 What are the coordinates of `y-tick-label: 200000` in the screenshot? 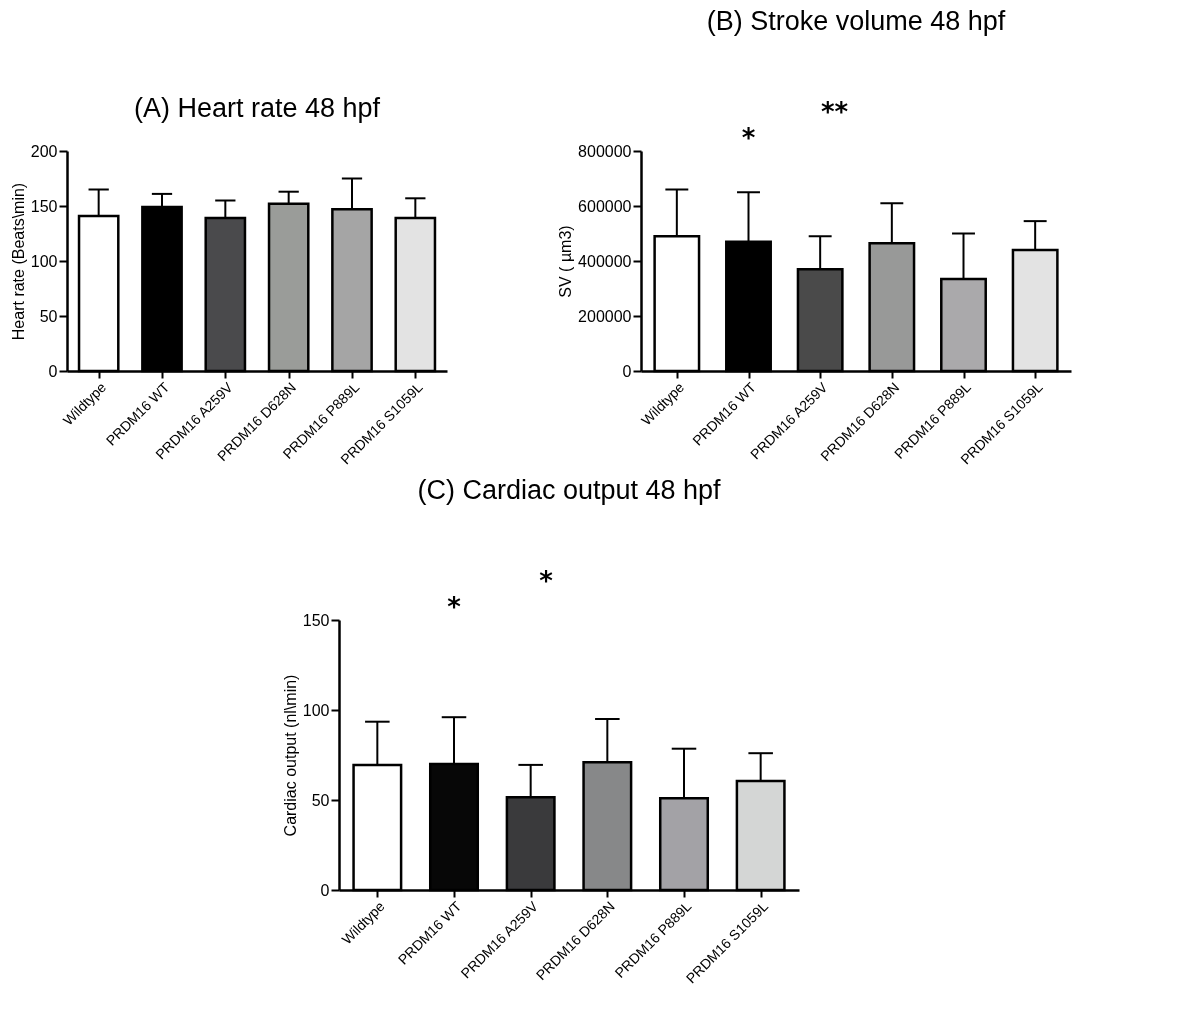 It's located at (605, 316).